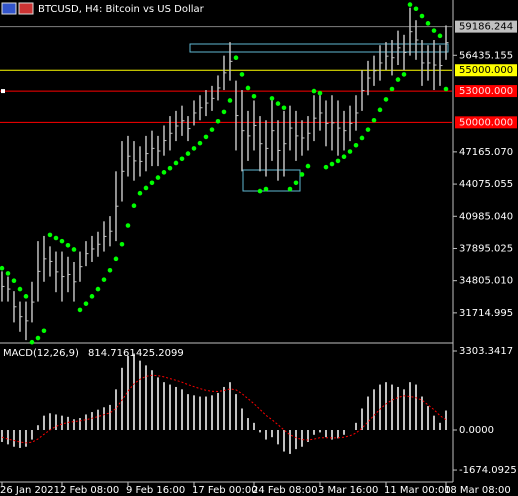  I want to click on y-tick-label: 31714.995, so click(486, 313).